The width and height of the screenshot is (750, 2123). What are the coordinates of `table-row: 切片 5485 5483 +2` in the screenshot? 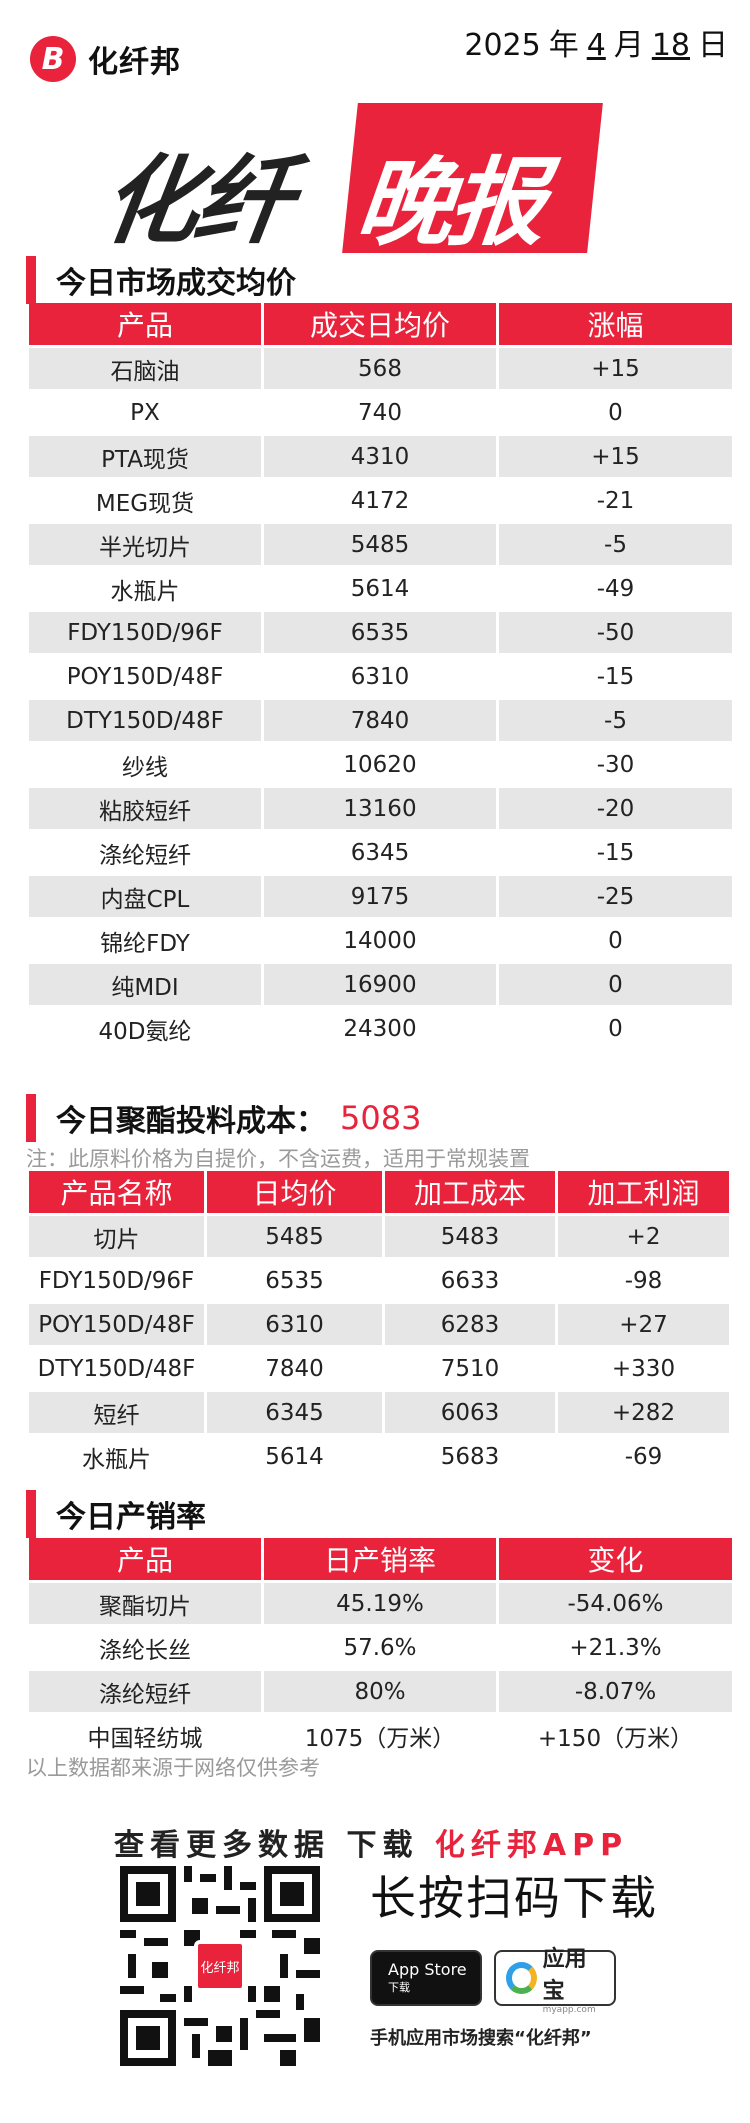 It's located at (379, 1236).